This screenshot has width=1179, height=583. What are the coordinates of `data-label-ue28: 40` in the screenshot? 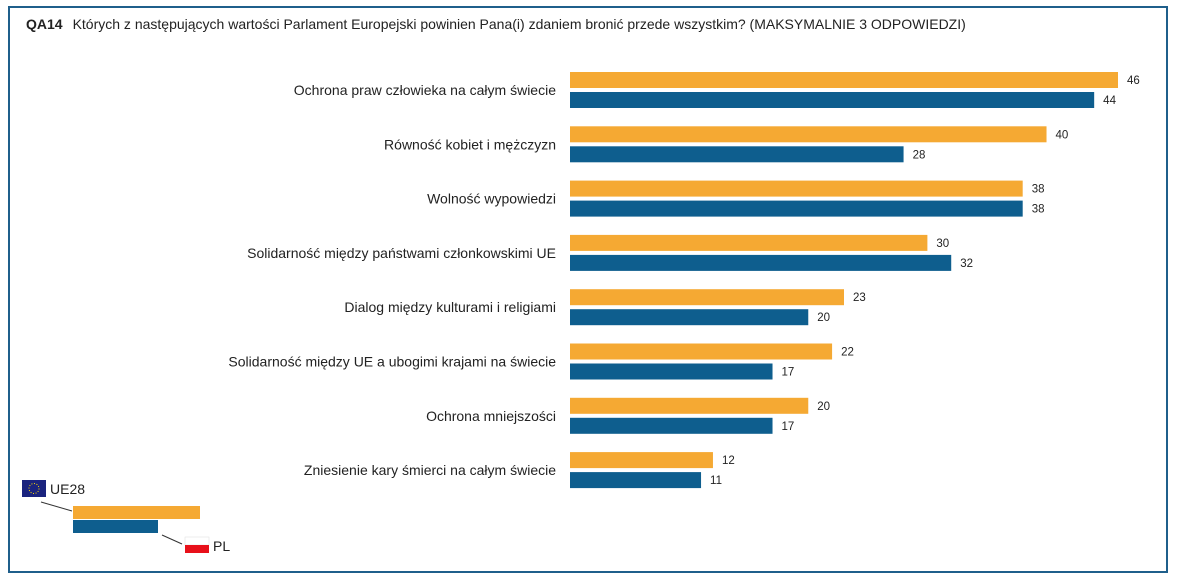 It's located at (1062, 135).